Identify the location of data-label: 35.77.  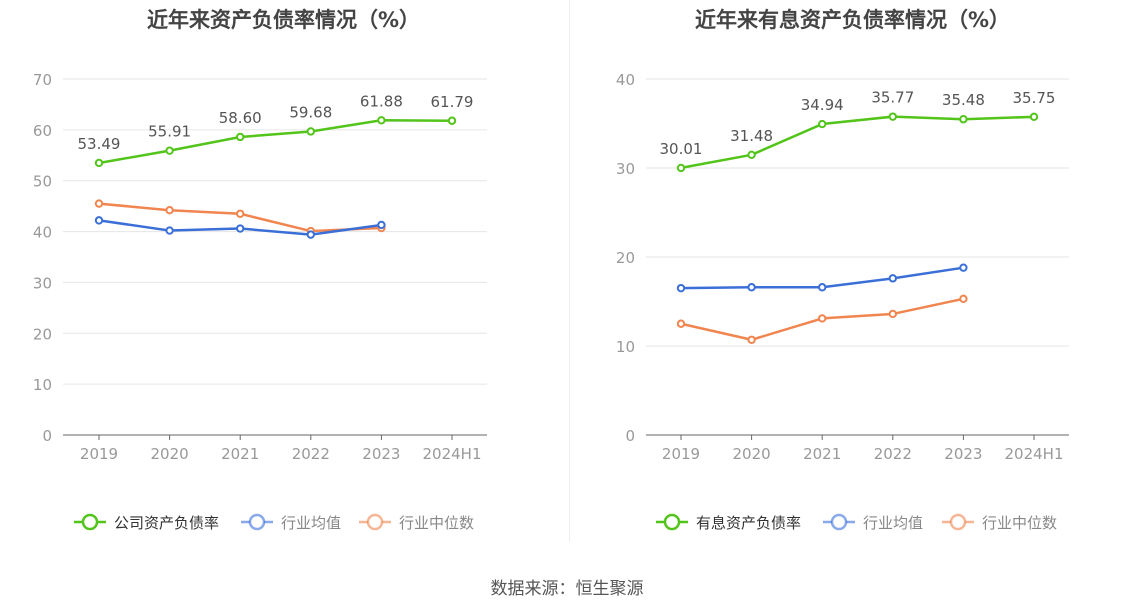
(892, 98).